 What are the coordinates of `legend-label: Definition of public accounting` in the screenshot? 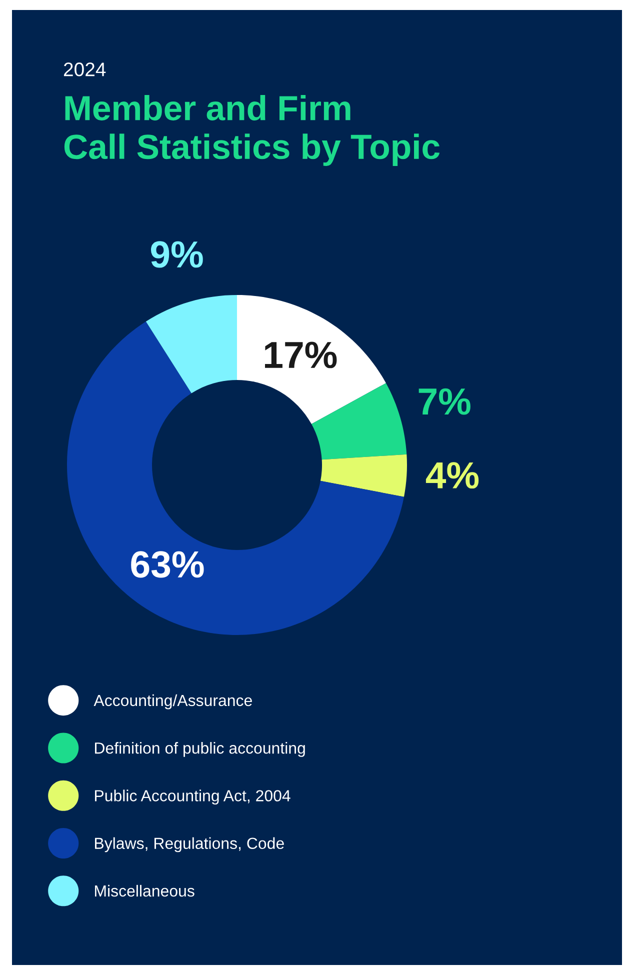 It's located at (200, 749).